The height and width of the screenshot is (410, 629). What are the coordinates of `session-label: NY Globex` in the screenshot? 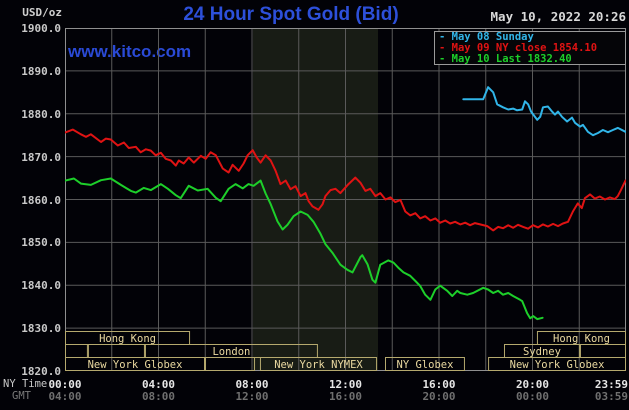 It's located at (425, 365).